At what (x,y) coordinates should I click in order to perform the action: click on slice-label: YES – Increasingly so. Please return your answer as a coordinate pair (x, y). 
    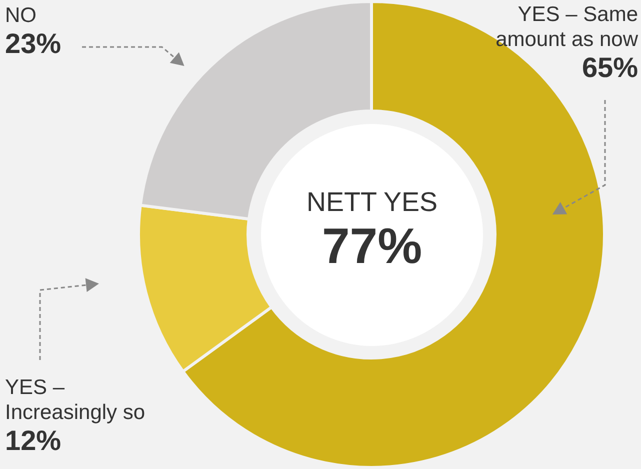
    Looking at the image, I should click on (75, 400).